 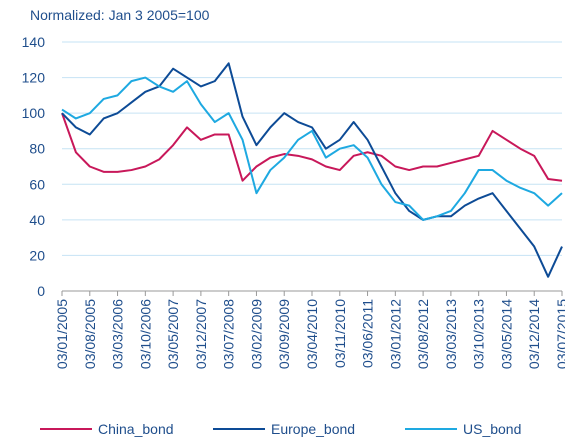 What do you see at coordinates (451, 334) in the screenshot?
I see `x-tick-label: 03/03/2013` at bounding box center [451, 334].